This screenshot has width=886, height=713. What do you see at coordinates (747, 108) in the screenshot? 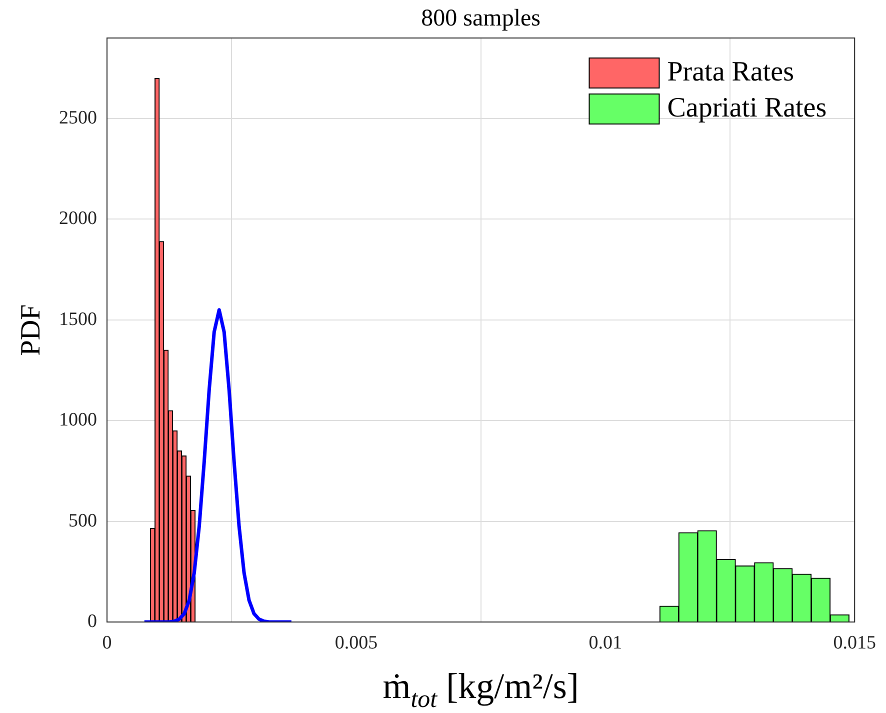
I see `legend-label: Capriati Rates` at bounding box center [747, 108].